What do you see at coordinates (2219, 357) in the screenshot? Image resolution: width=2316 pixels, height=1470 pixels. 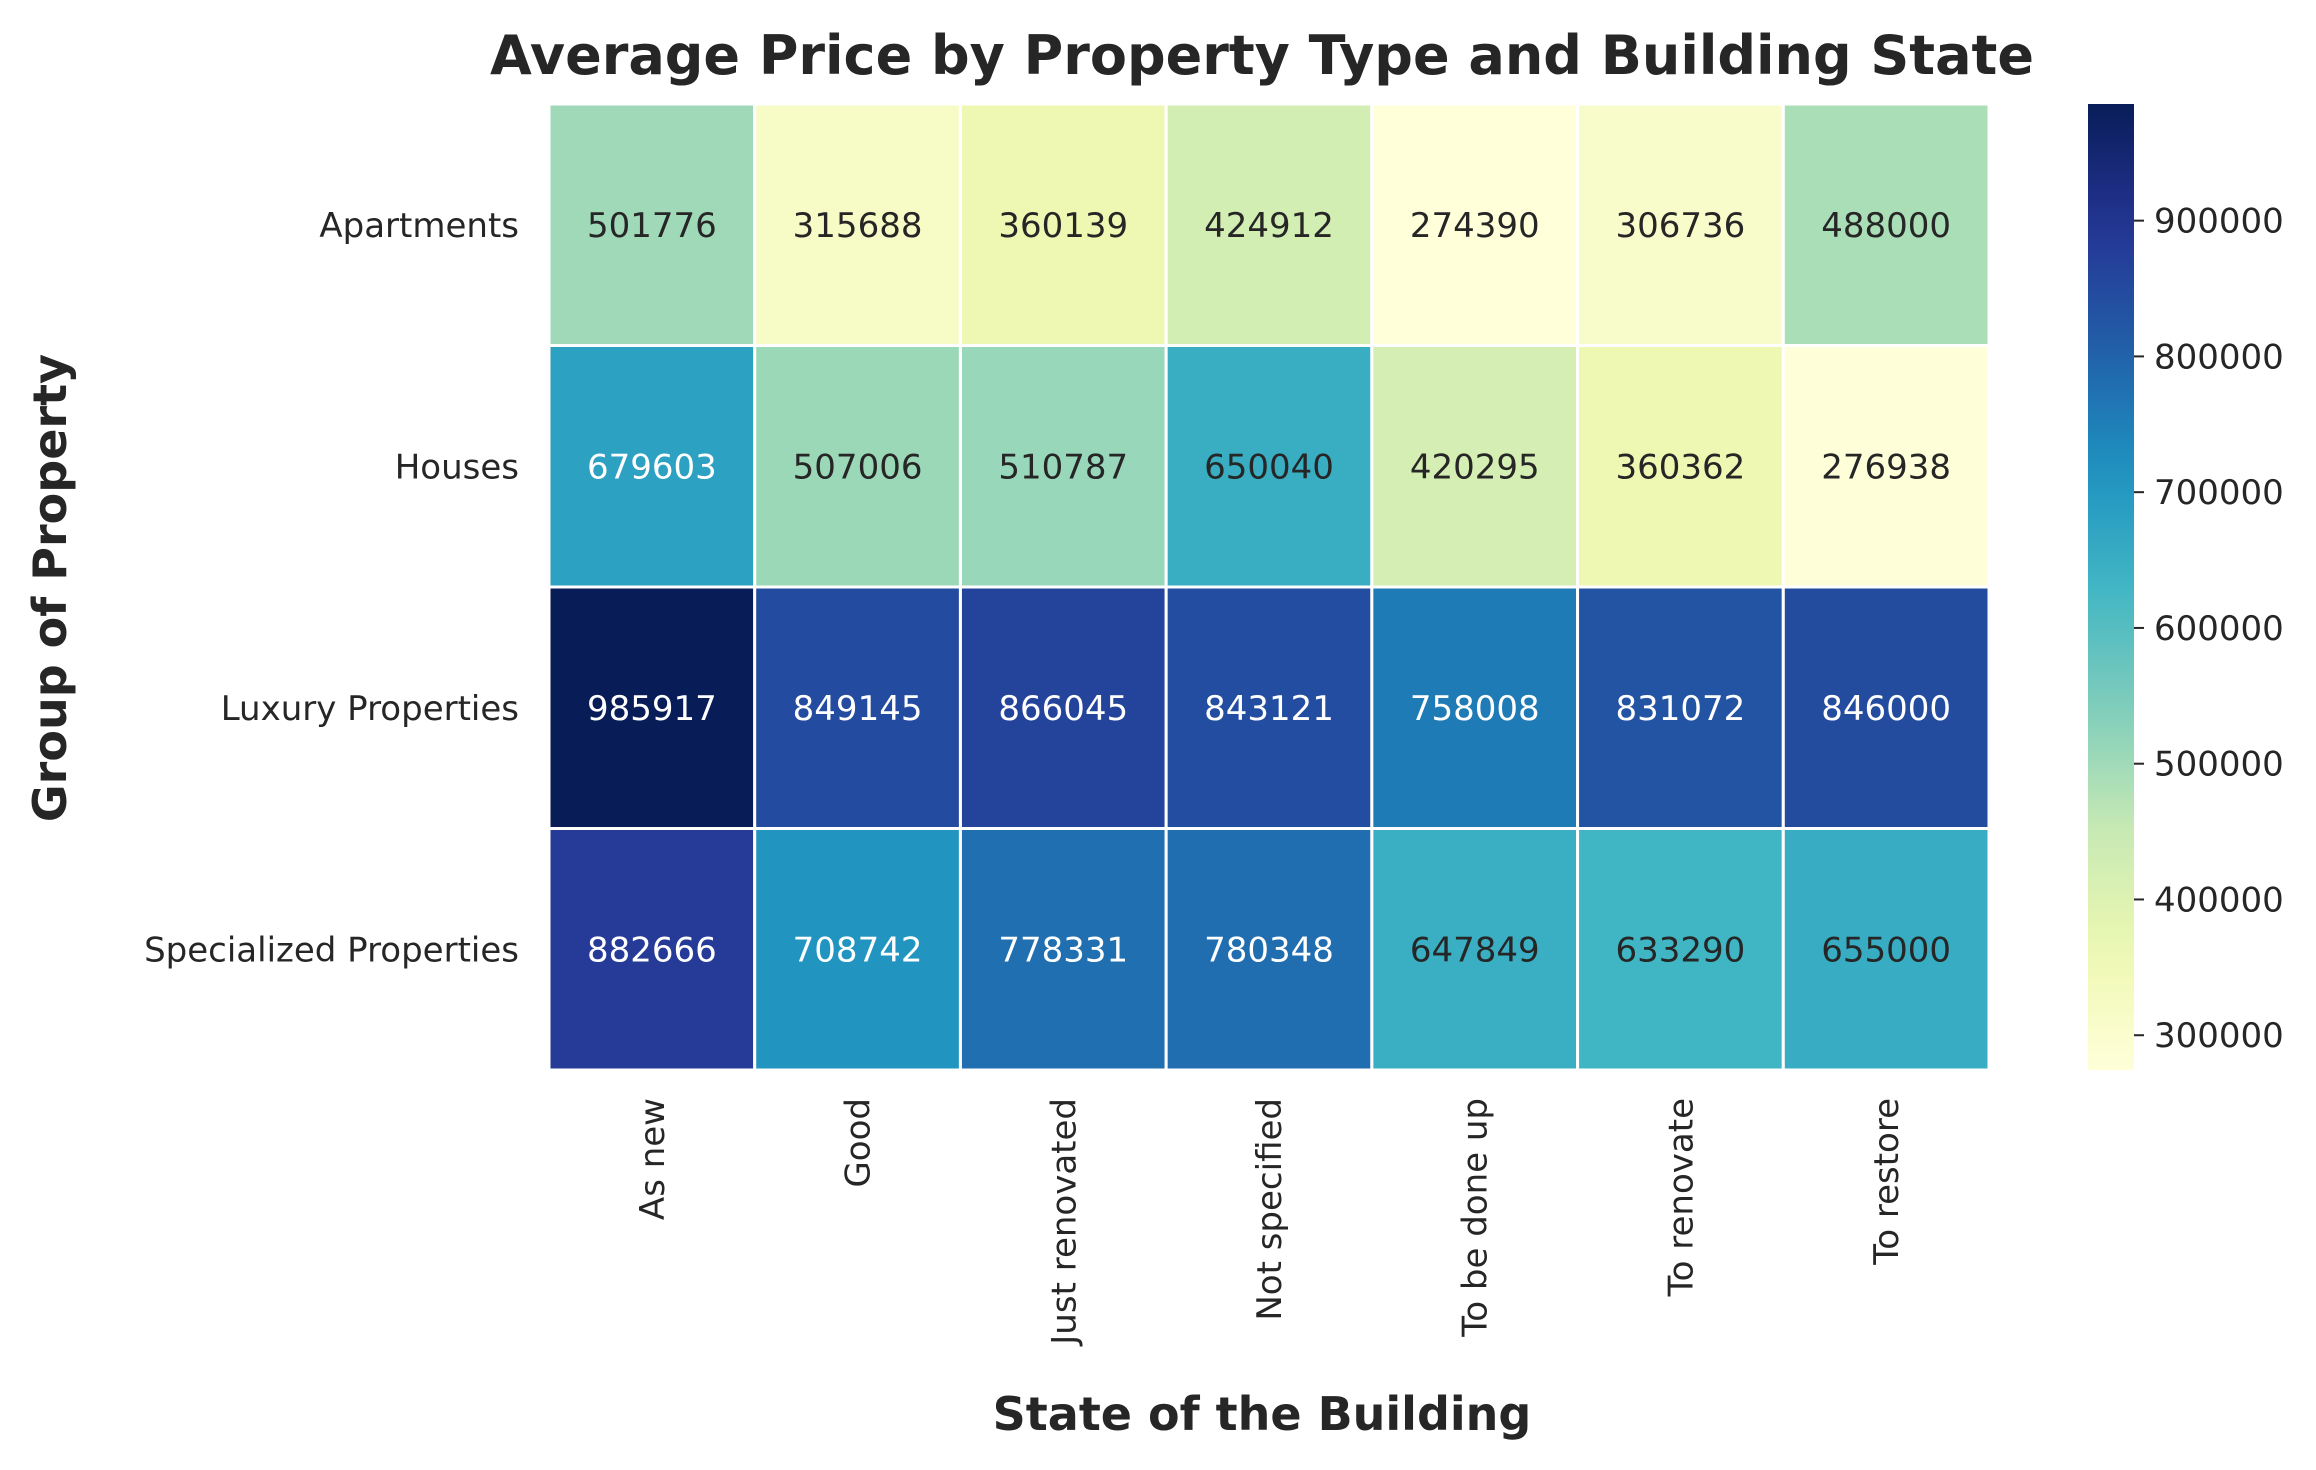 I see `colorbar-tick-label: 800000` at bounding box center [2219, 357].